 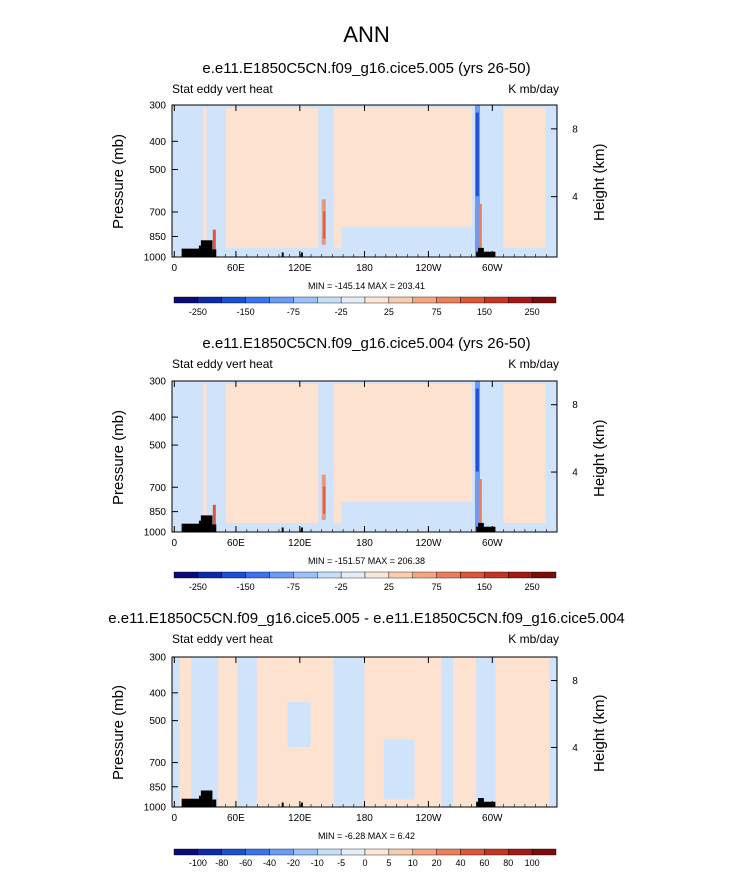 What do you see at coordinates (293, 863) in the screenshot?
I see `colorbar-label: -20` at bounding box center [293, 863].